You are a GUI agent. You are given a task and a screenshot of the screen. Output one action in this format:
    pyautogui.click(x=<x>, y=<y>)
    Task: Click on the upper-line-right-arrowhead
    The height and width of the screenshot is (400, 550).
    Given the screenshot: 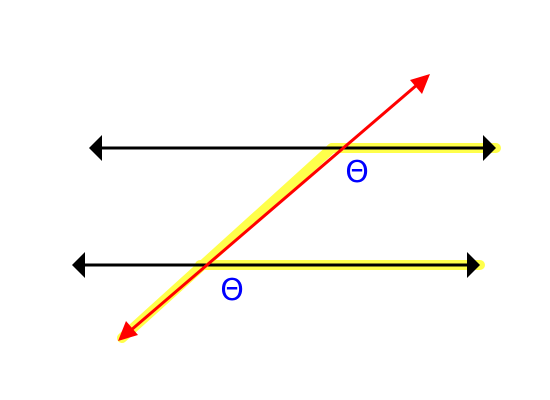 What is the action you would take?
    pyautogui.click(x=489, y=148)
    